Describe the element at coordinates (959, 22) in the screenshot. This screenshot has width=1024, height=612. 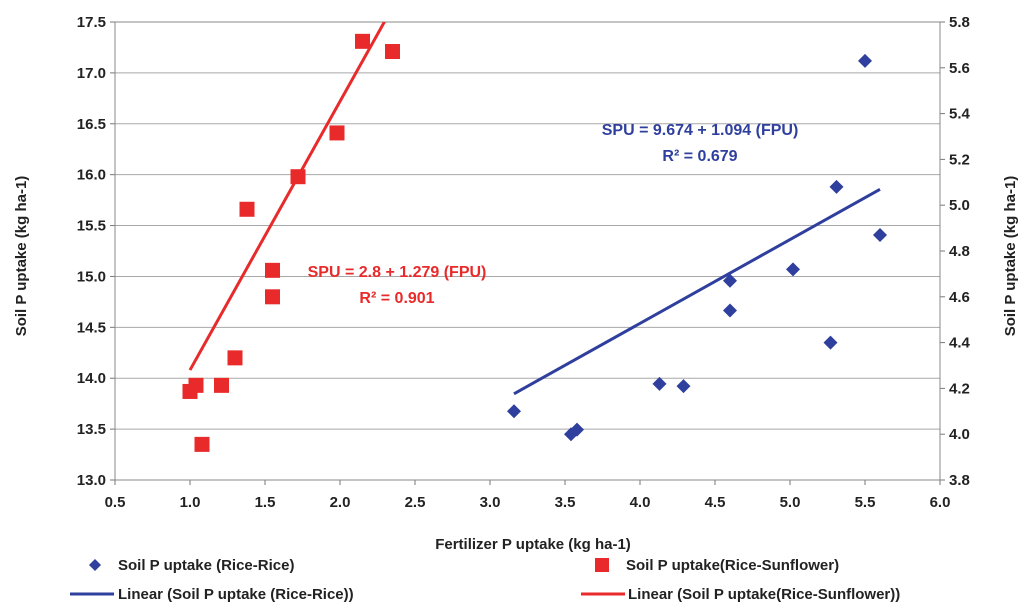
I see `y-right-tick-label: 5.8` at that location.